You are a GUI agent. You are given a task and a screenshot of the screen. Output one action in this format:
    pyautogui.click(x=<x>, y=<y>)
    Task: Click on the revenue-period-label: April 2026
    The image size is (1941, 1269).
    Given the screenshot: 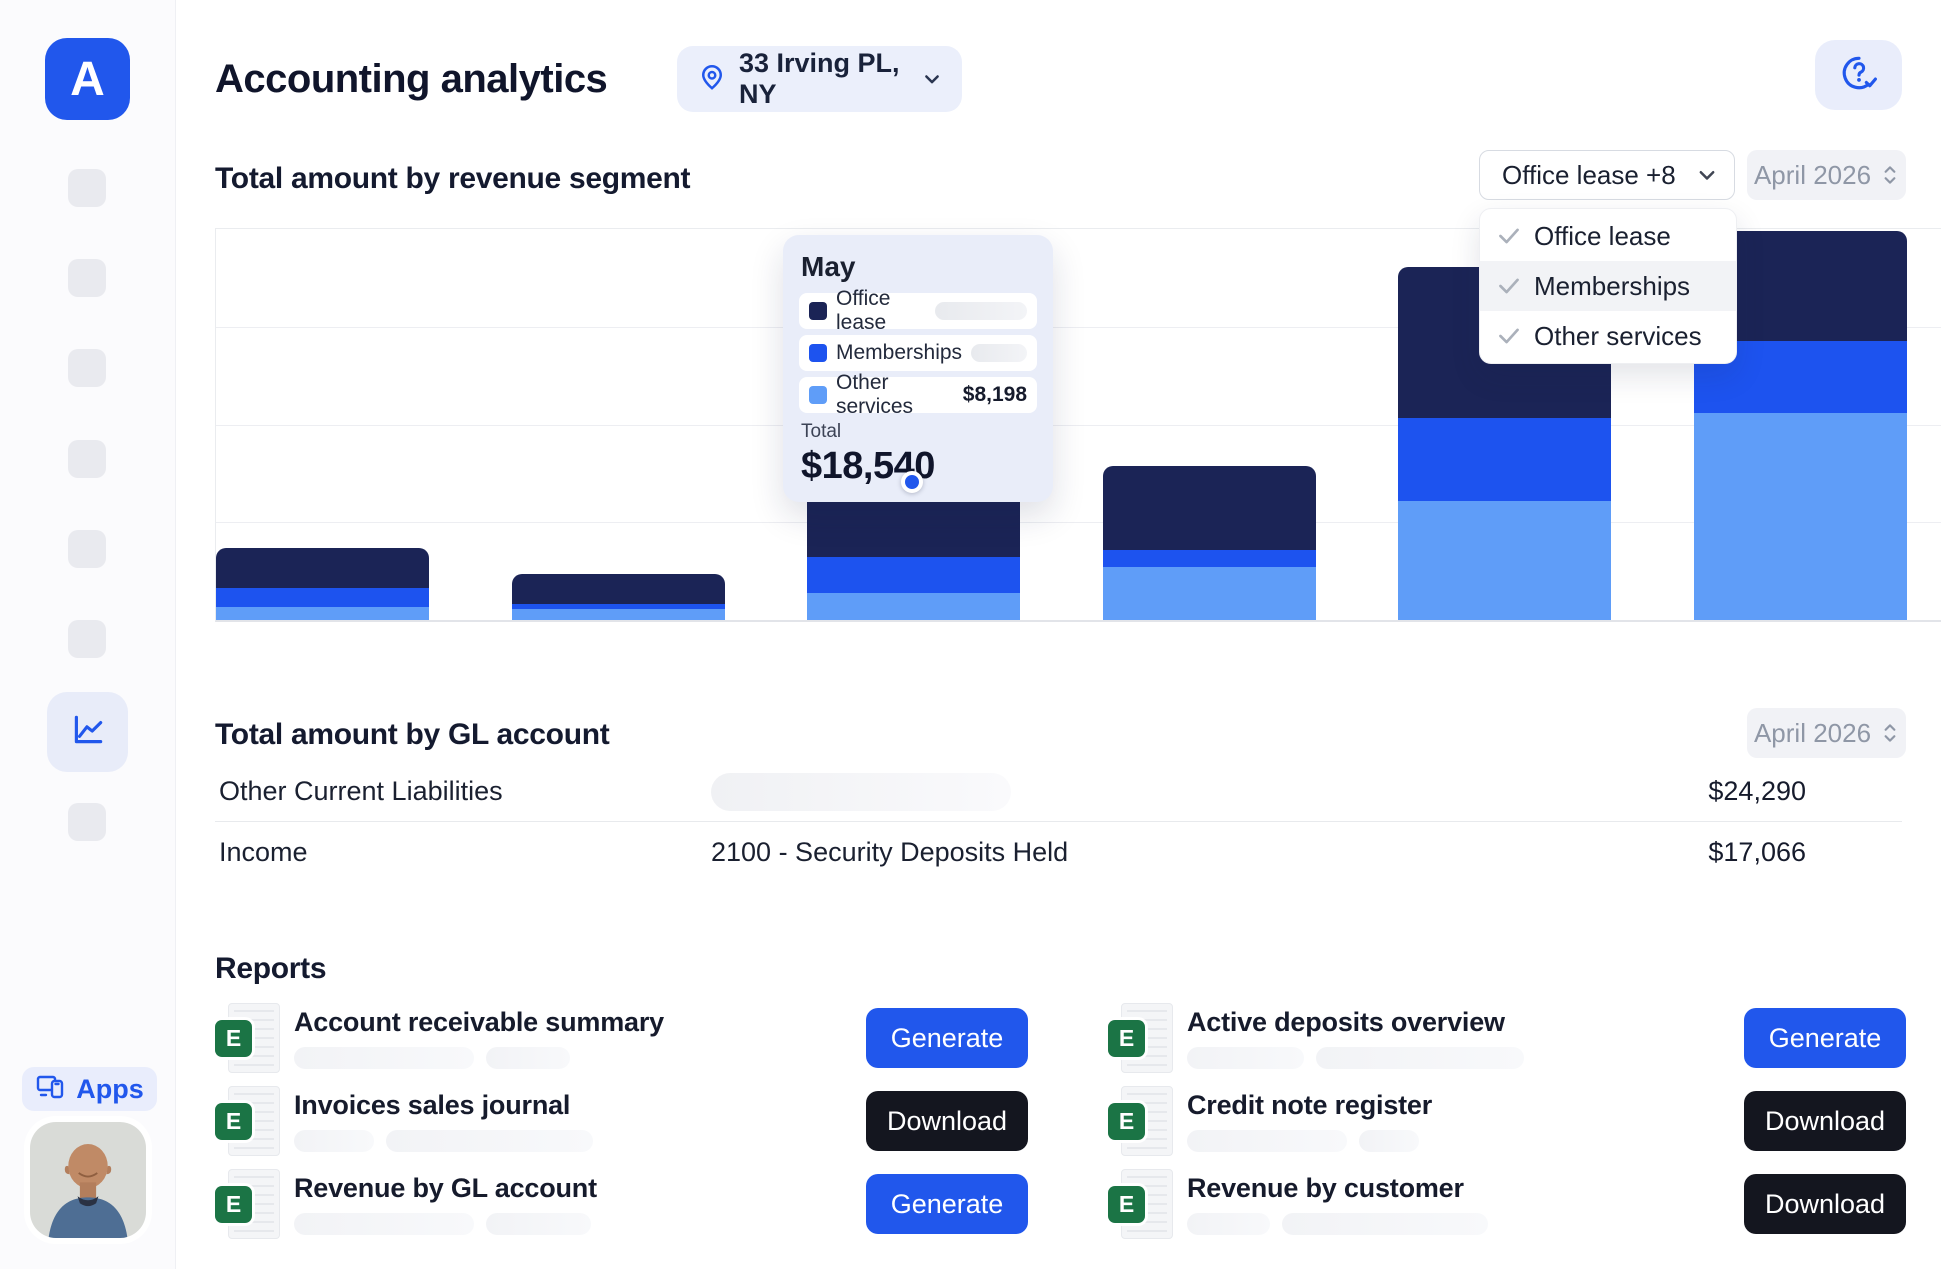 What is the action you would take?
    pyautogui.click(x=1812, y=174)
    